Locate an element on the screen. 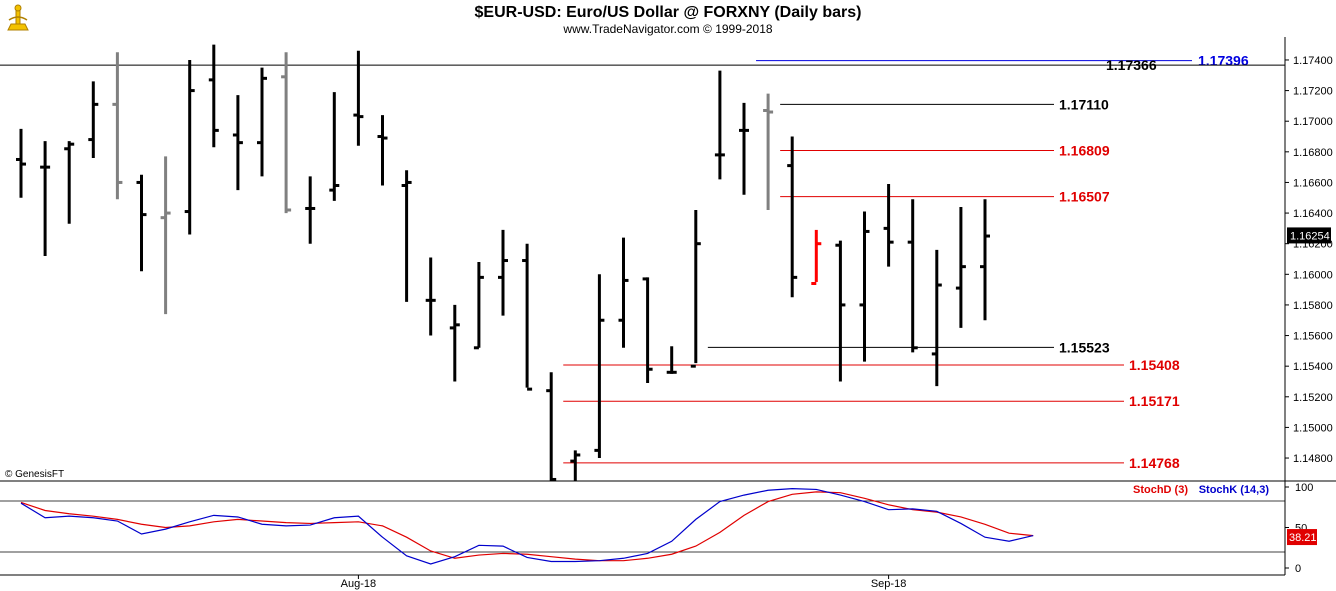 This screenshot has width=1336, height=591. price-tick-label: 1.16400 is located at coordinates (1313, 214).